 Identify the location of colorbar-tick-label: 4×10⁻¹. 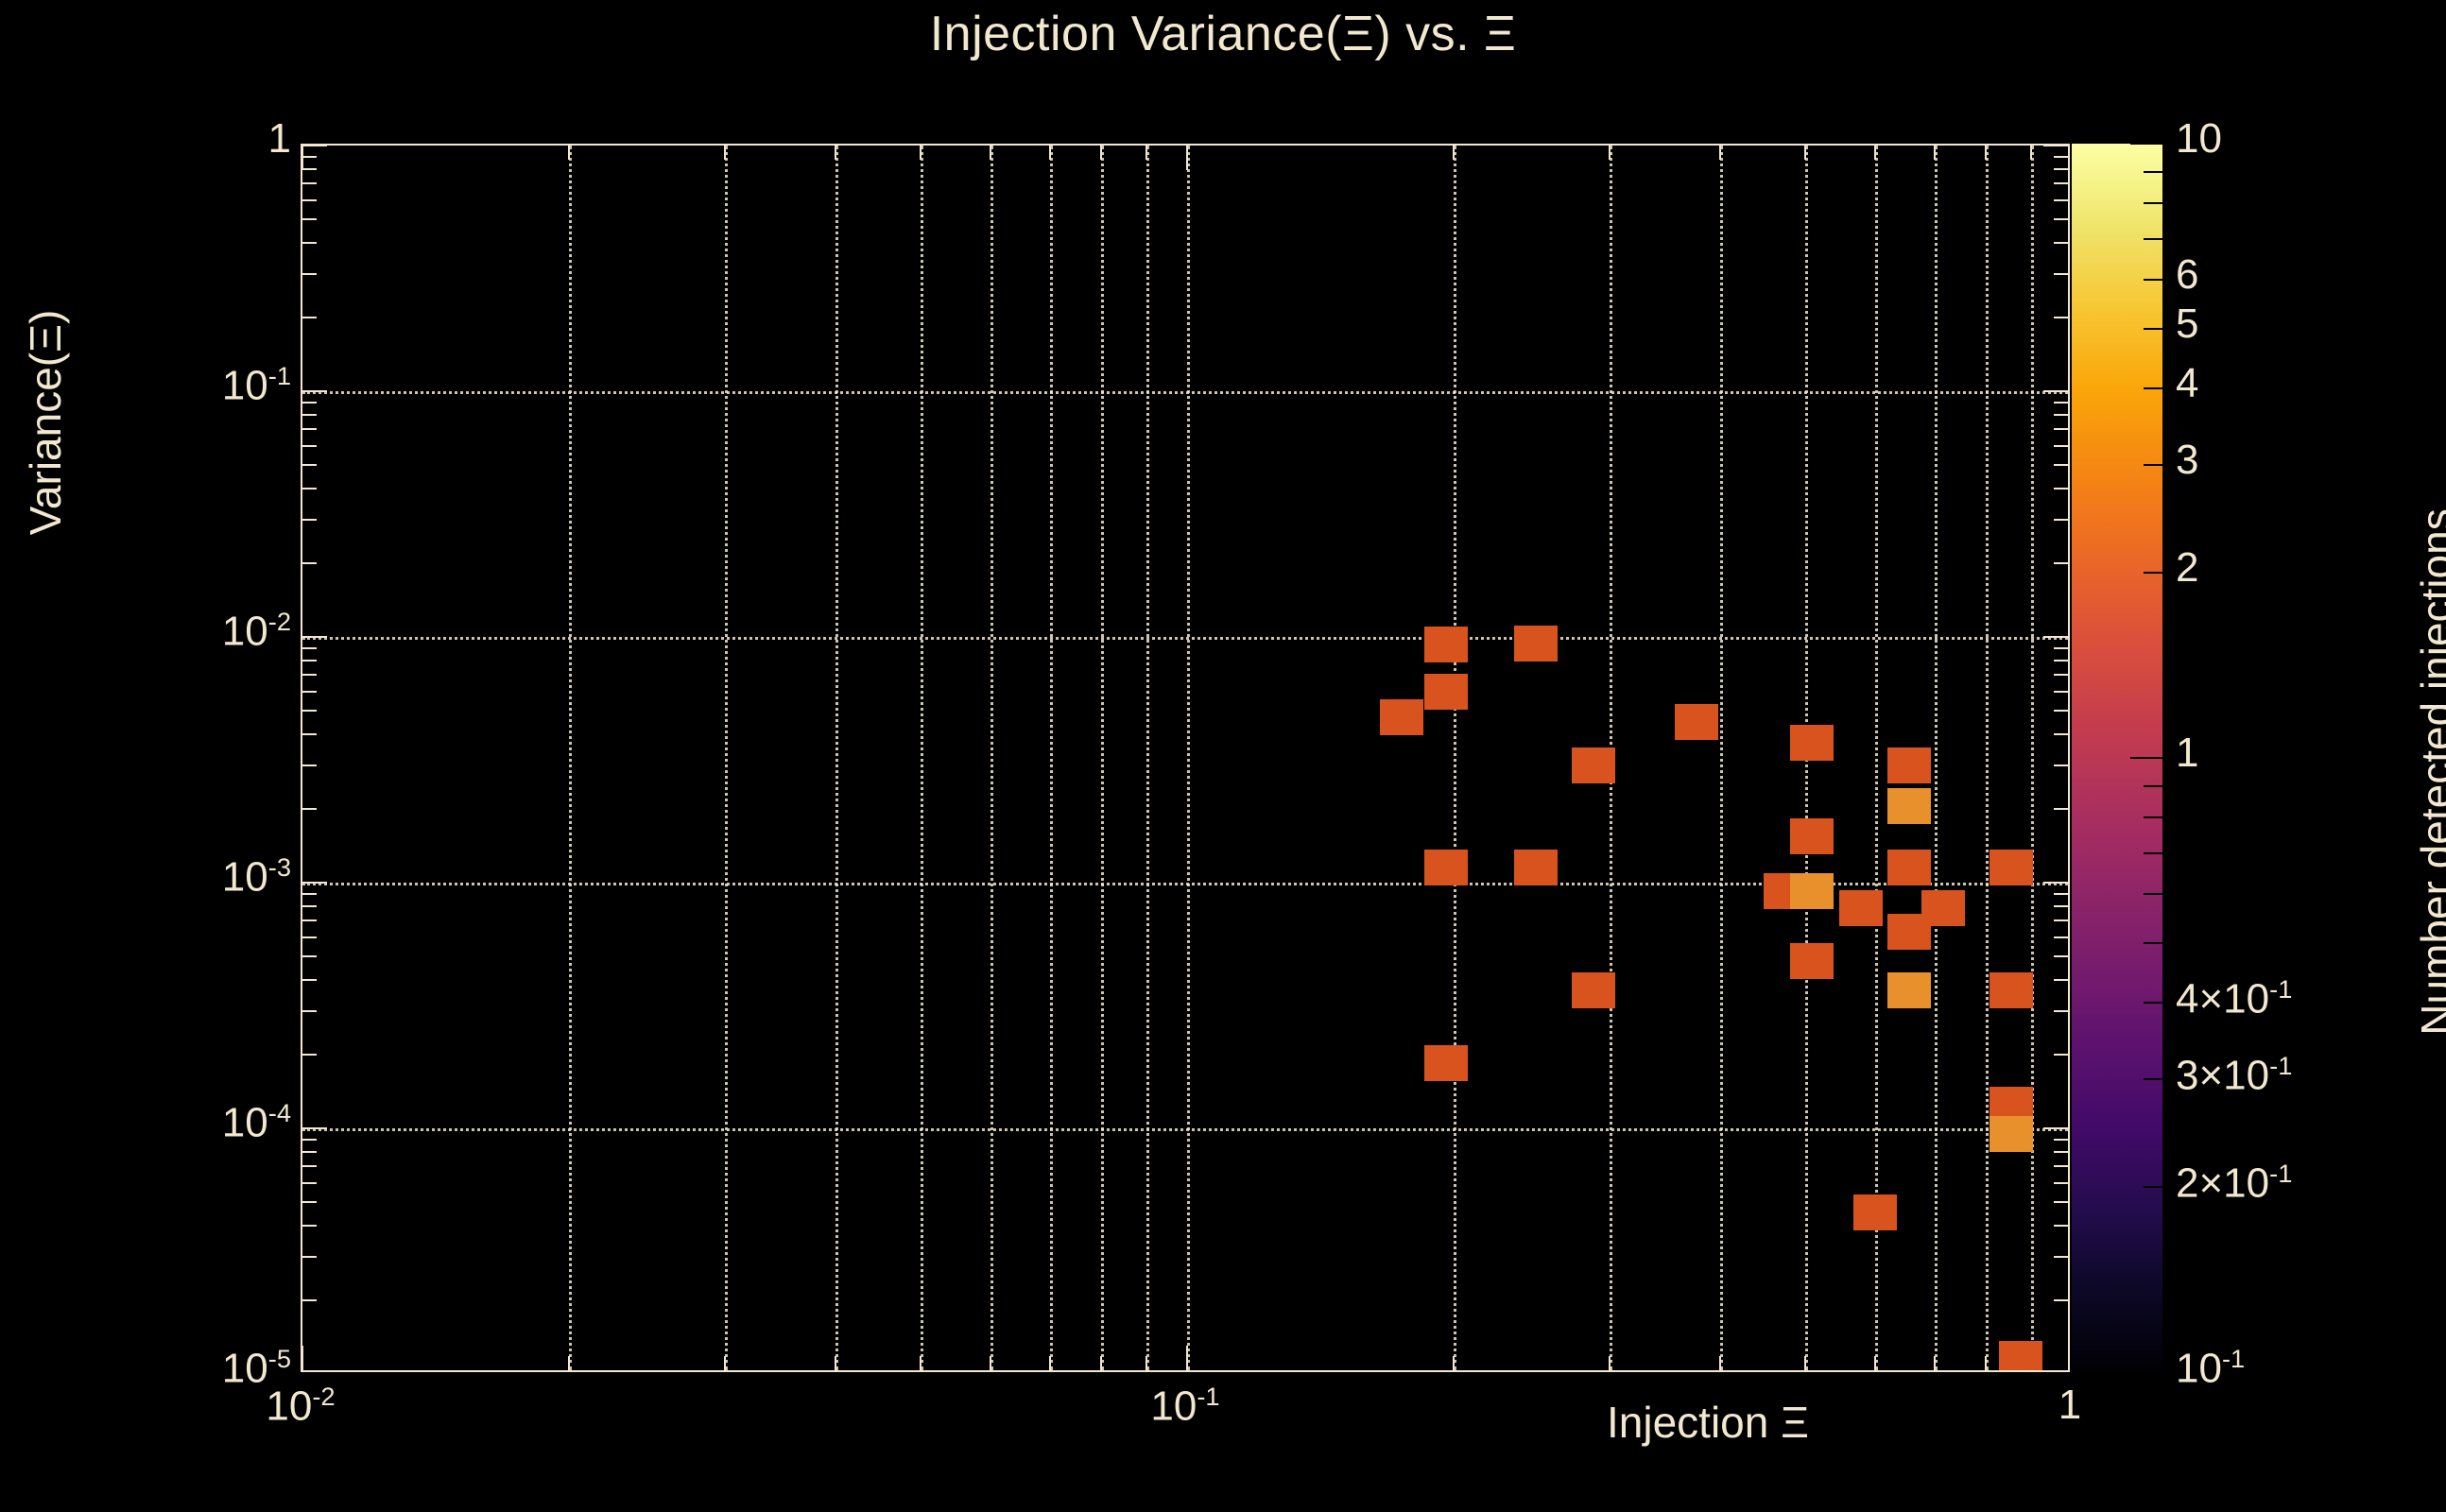
(2234, 997).